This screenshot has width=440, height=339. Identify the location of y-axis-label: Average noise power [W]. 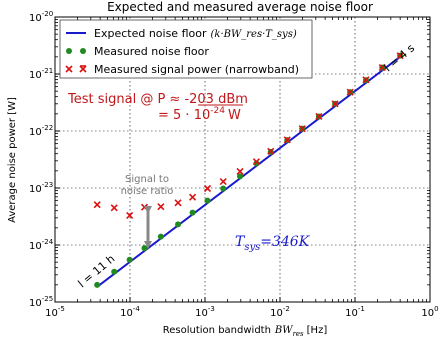
(12, 160).